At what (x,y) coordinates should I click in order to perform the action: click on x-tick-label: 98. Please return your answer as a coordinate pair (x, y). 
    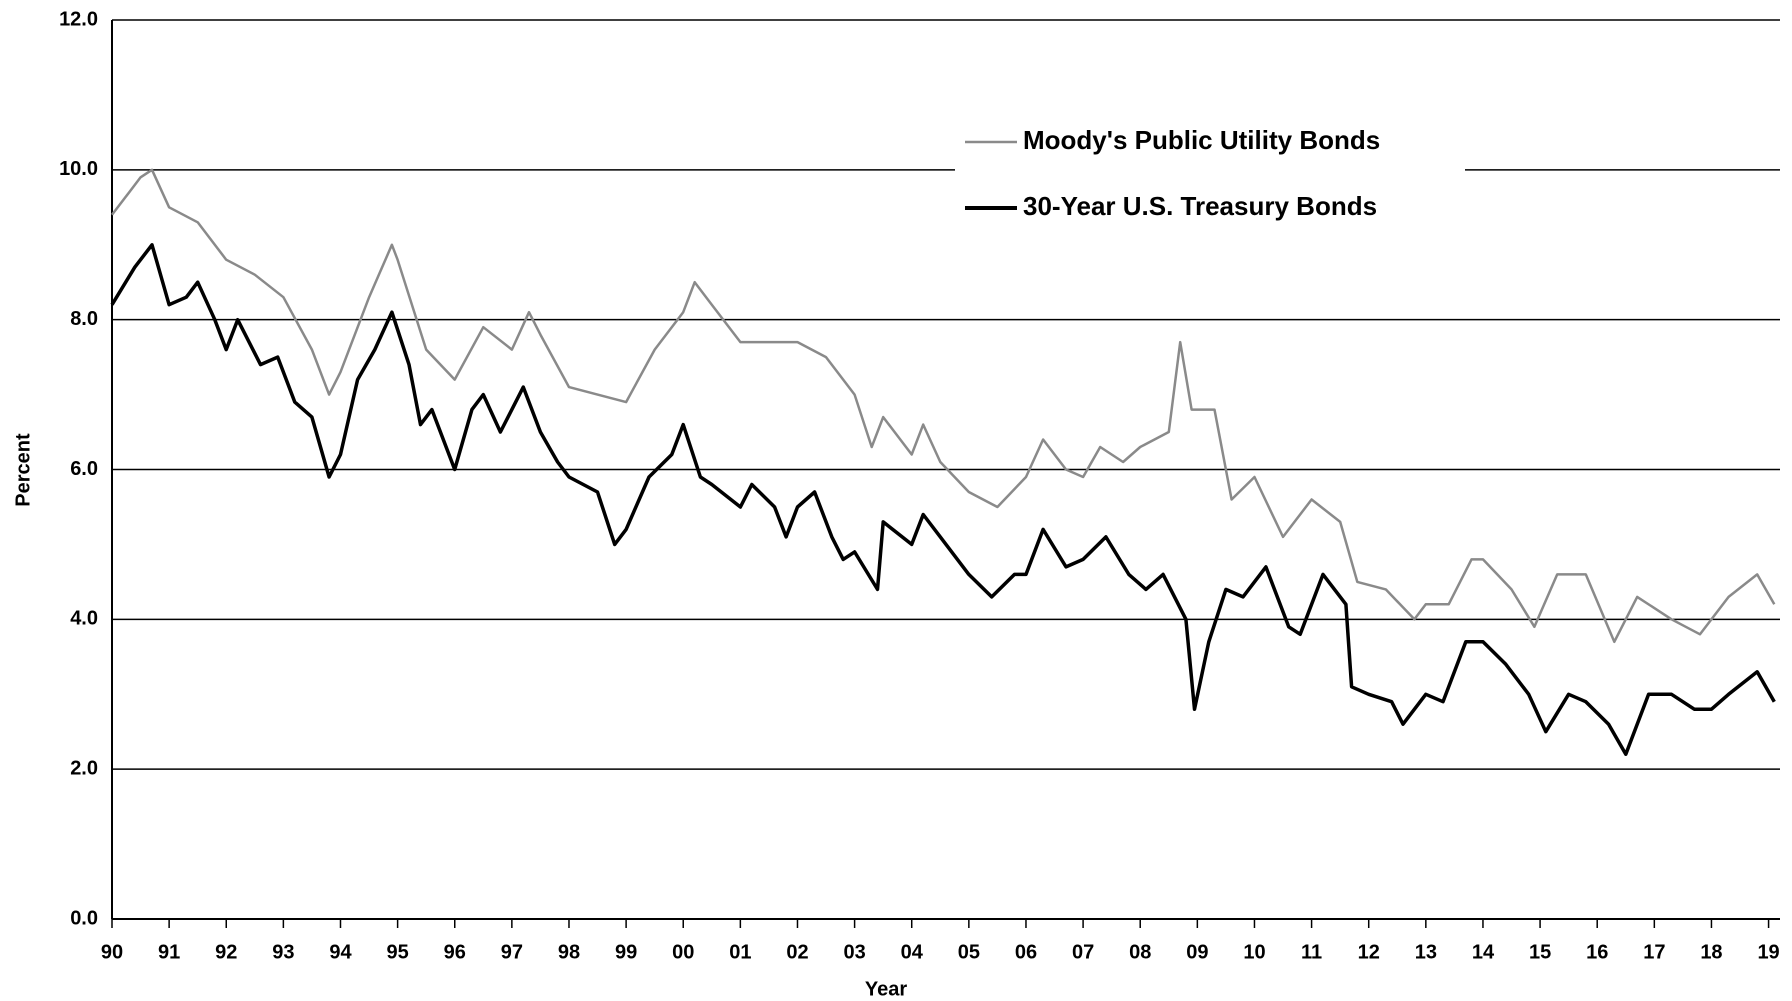
    Looking at the image, I should click on (569, 952).